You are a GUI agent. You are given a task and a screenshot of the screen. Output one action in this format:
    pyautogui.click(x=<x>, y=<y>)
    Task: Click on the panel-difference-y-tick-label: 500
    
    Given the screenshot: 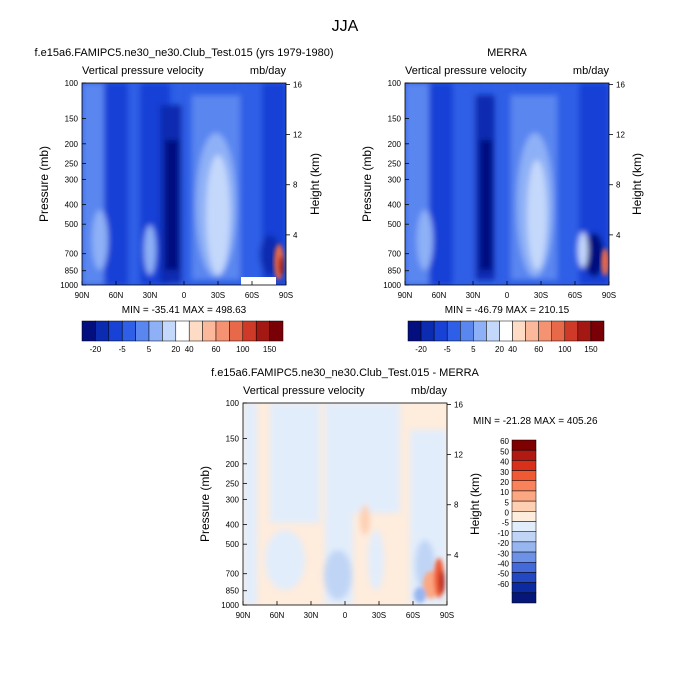 What is the action you would take?
    pyautogui.click(x=233, y=544)
    